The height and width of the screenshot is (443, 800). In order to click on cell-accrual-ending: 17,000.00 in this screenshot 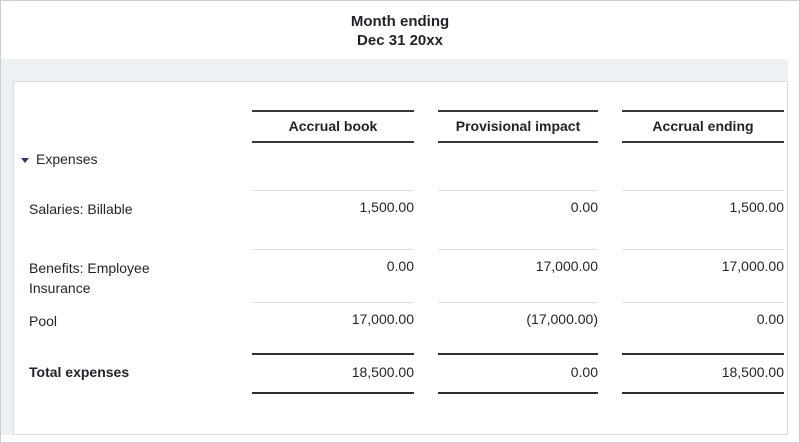, I will do `click(703, 261)`.